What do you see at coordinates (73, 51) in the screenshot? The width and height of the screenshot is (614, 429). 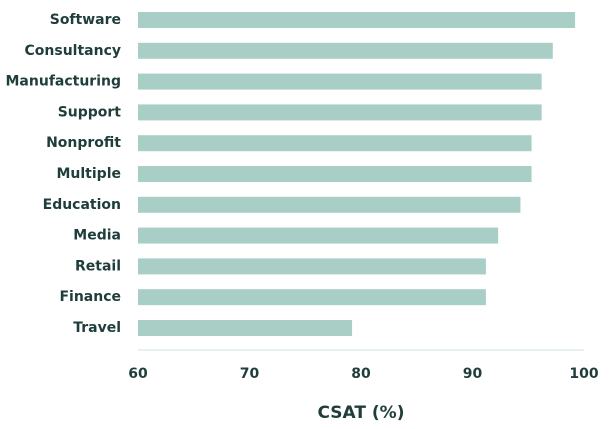 I see `category-label-consultancy: Consultancy` at bounding box center [73, 51].